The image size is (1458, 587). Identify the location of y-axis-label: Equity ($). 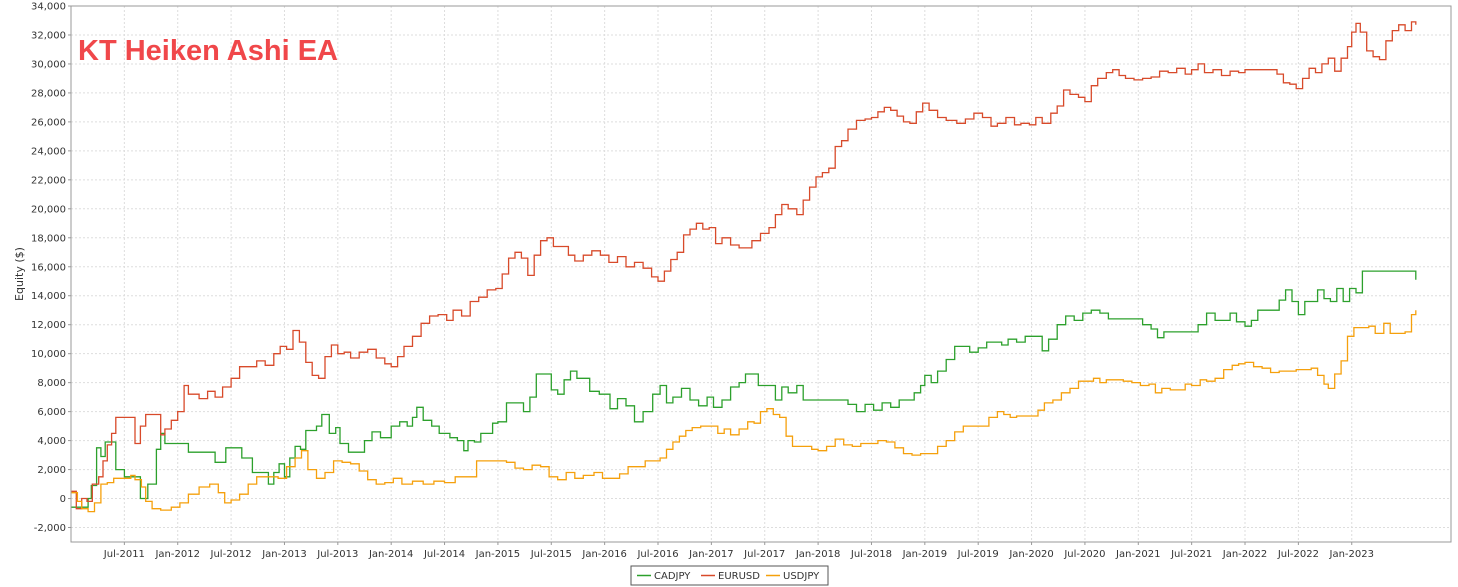
(19, 274).